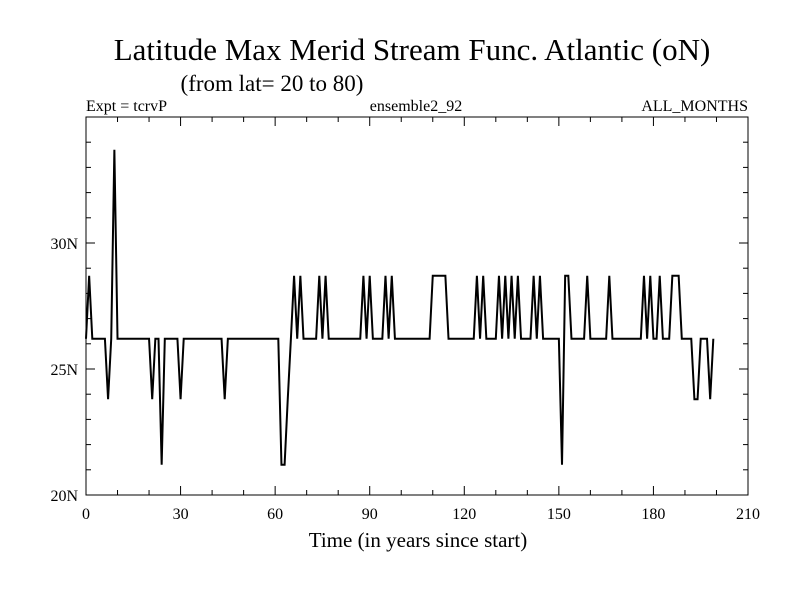  Describe the element at coordinates (418, 540) in the screenshot. I see `x-axis-label: Time (in years since start)` at that location.